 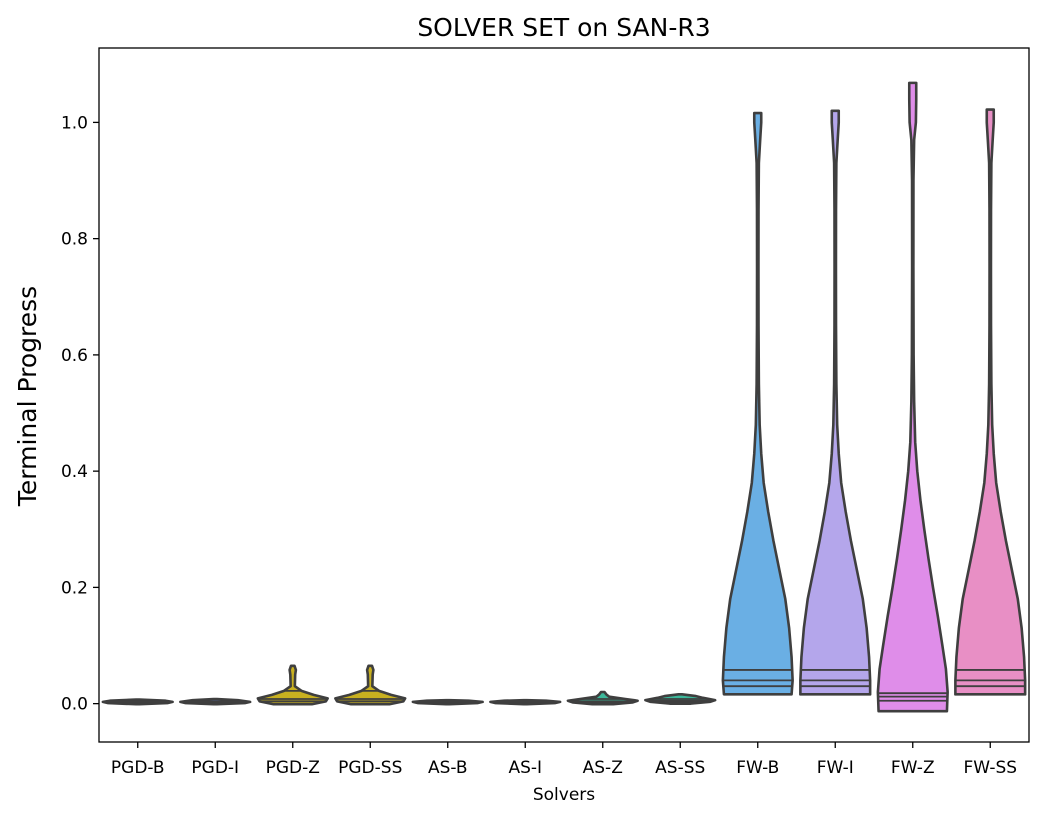 I want to click on violin-fw-b, so click(x=757, y=403).